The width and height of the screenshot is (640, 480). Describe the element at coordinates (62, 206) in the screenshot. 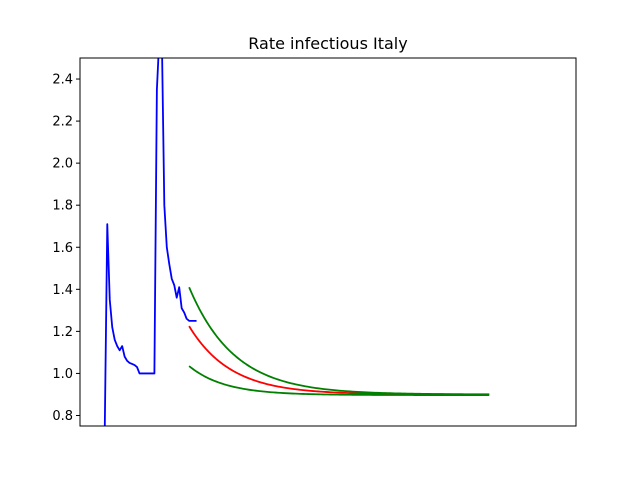

I see `y-tick-label: 1.8` at that location.